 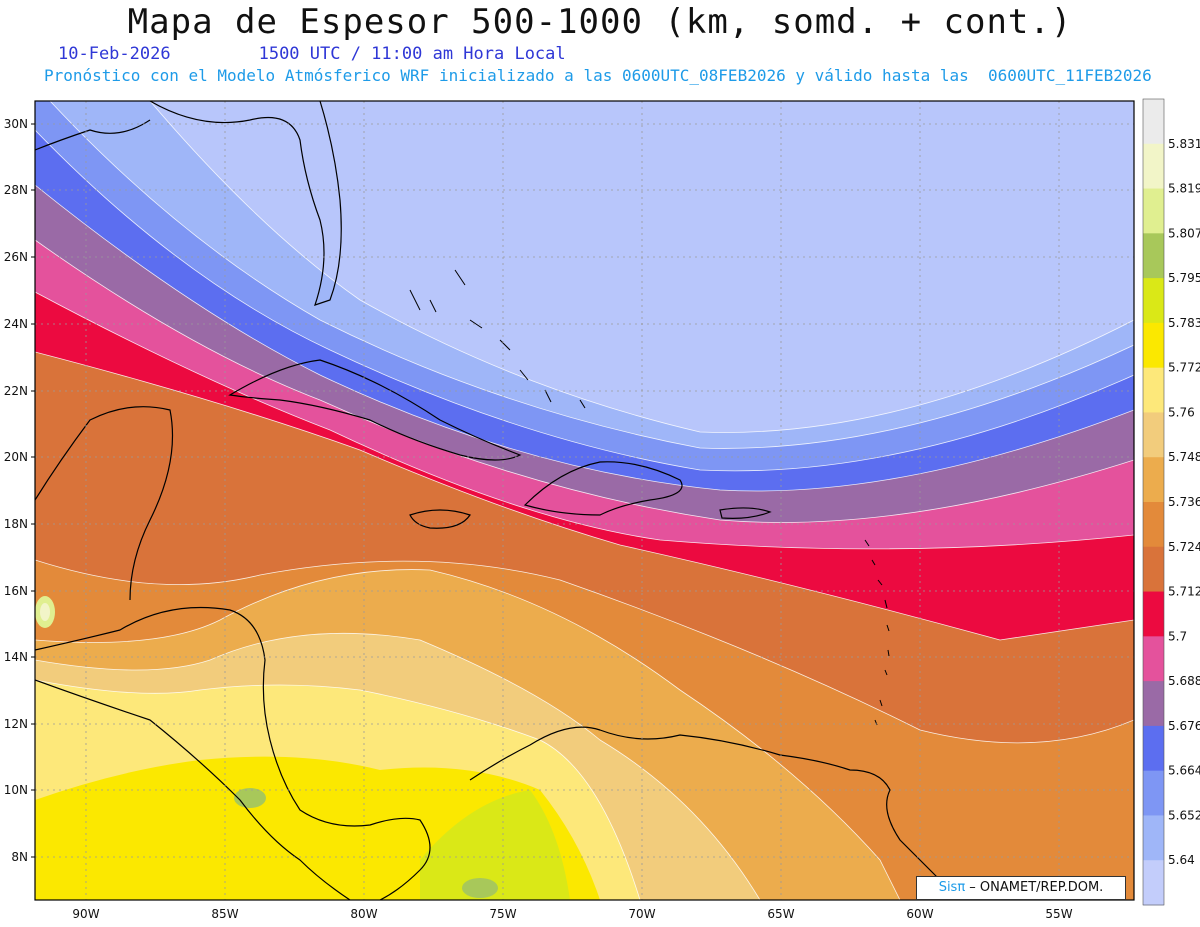 What do you see at coordinates (497, 339) in the screenshot?
I see `bahamas` at bounding box center [497, 339].